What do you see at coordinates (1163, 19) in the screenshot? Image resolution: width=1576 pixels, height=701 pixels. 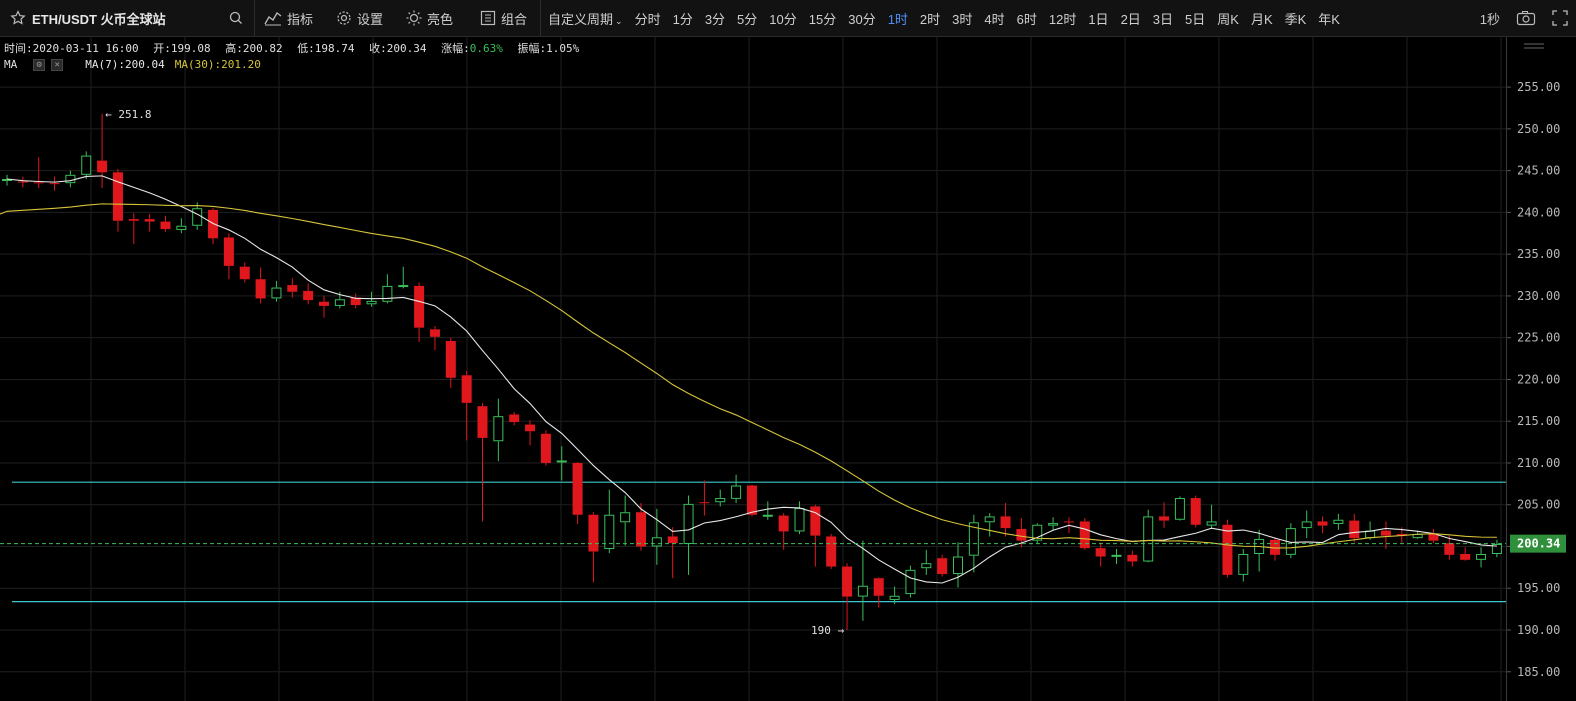 I see `interval-15: 3日` at bounding box center [1163, 19].